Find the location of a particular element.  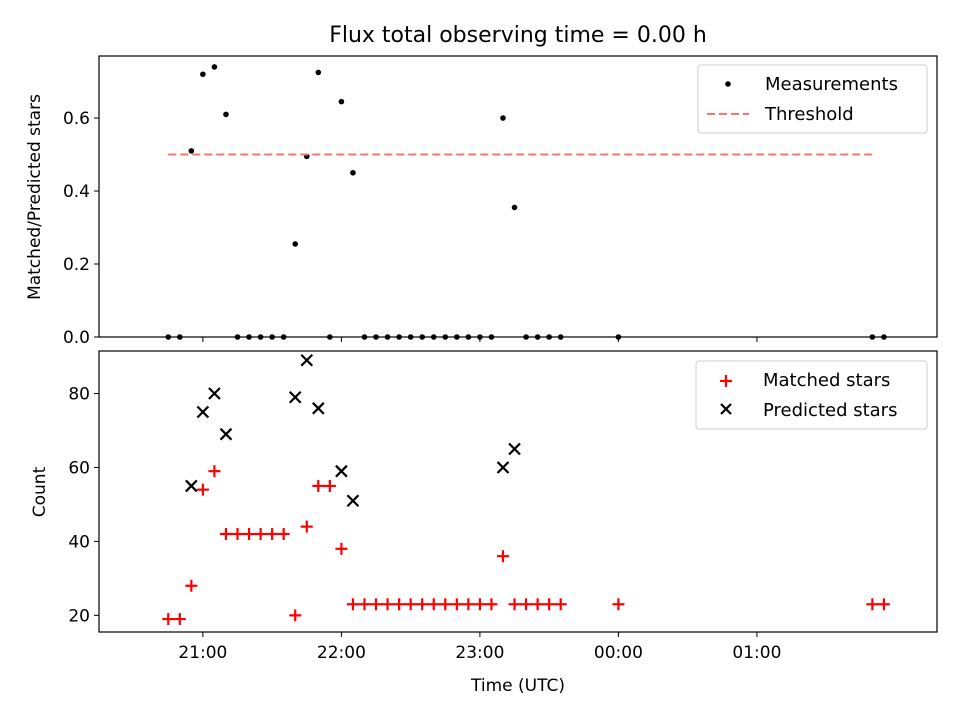

y-tick-label: 40 is located at coordinates (79, 542).